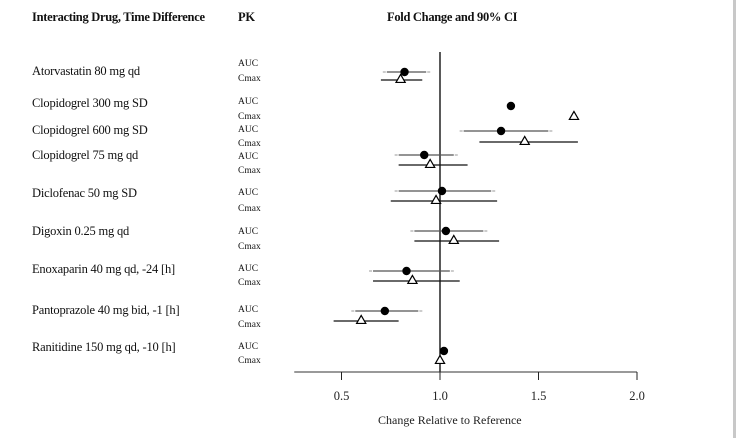 This screenshot has width=736, height=438. Describe the element at coordinates (440, 396) in the screenshot. I see `x-tick-label: 1.0` at that location.